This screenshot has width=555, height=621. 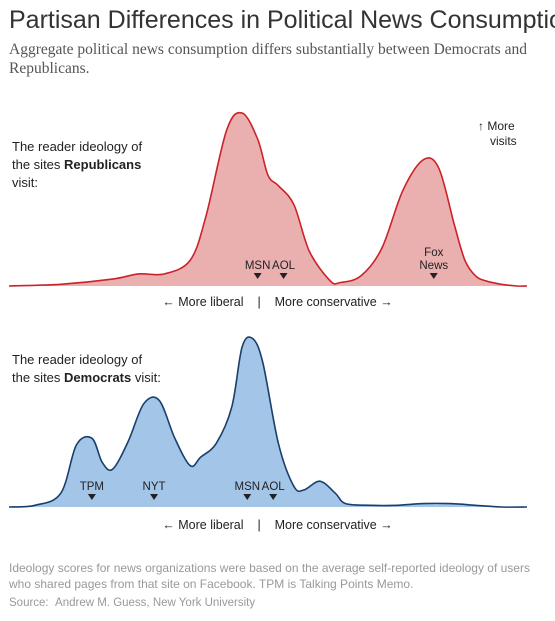 I want to click on axis-note-republicans: ← More liberal | More conservative →, so click(x=277, y=302).